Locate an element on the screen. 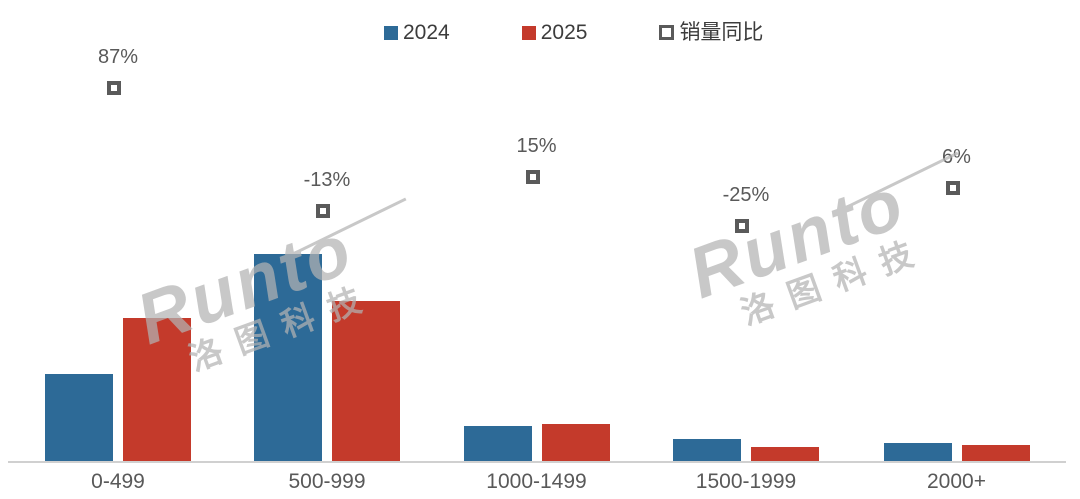  watermark-runto-right: Runto 洛图科技 is located at coordinates (818, 248).